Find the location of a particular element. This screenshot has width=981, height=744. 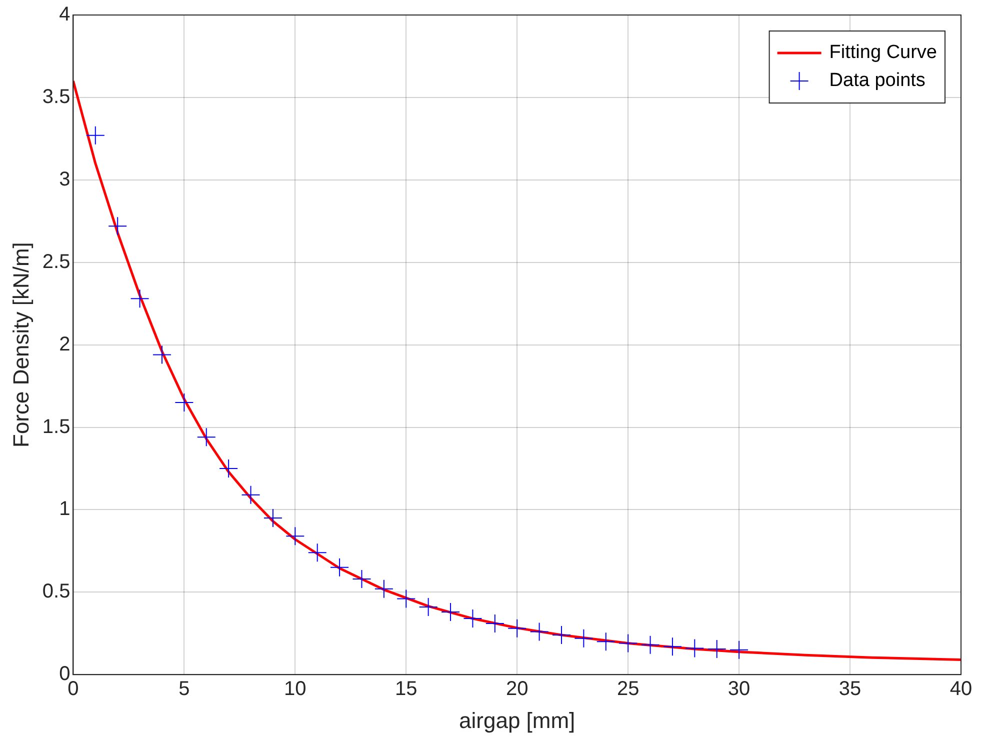

y-tick-label: 1 is located at coordinates (64, 509).